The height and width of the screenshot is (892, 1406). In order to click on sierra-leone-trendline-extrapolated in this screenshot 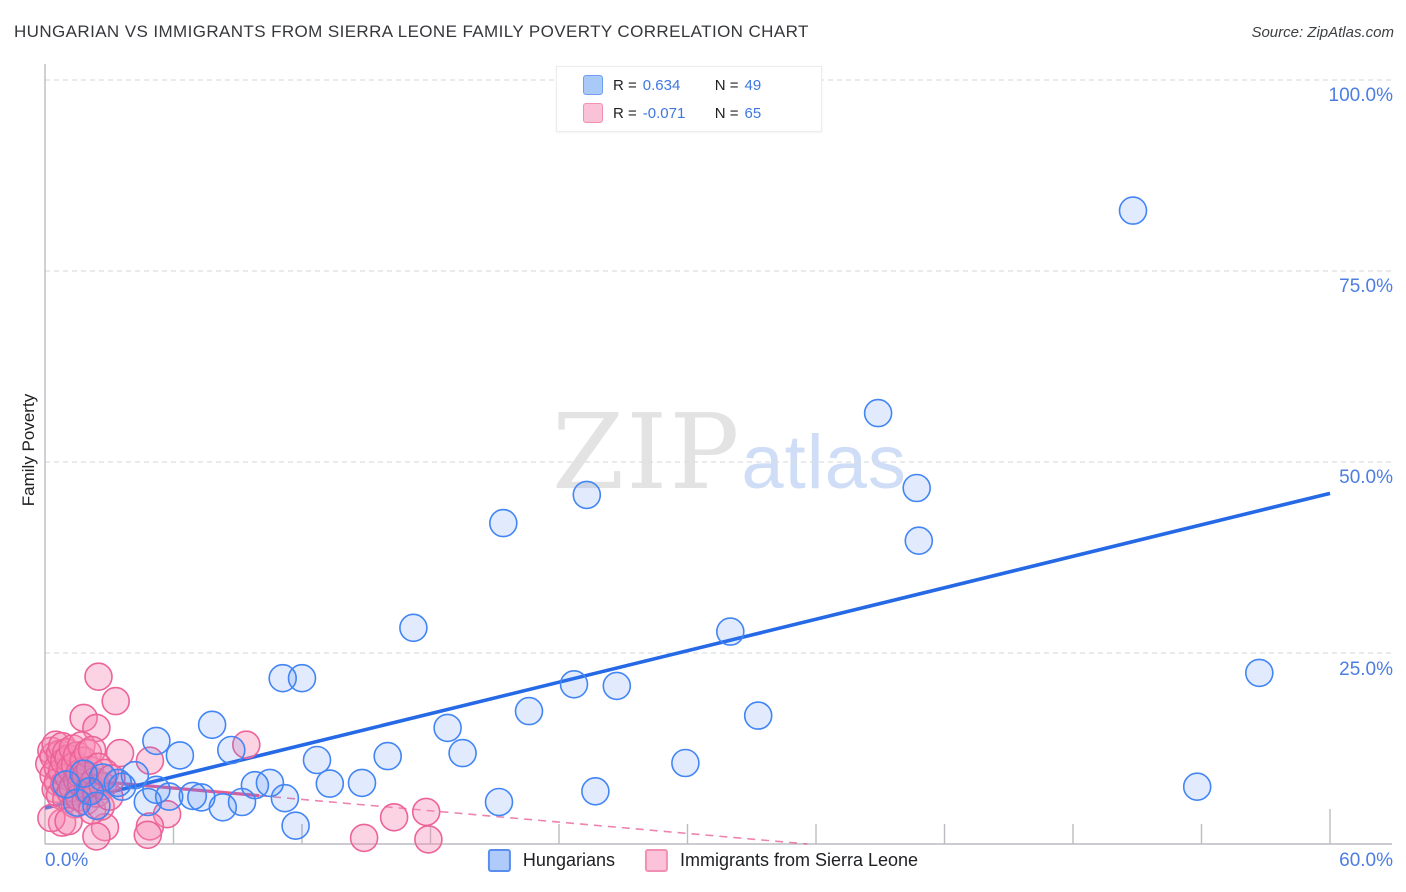, I will do `click(533, 819)`.